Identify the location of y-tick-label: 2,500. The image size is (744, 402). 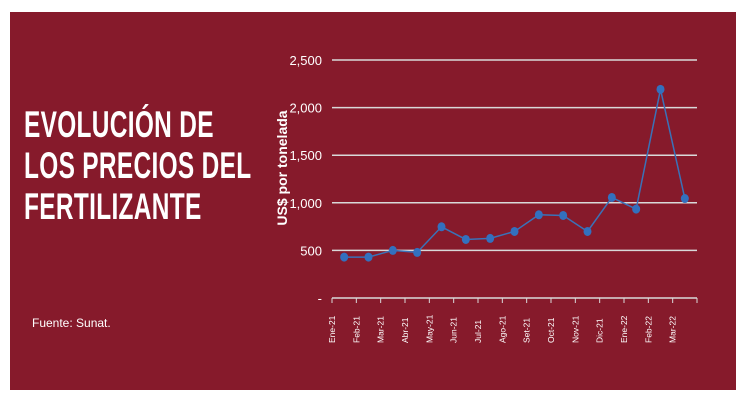
(305, 60).